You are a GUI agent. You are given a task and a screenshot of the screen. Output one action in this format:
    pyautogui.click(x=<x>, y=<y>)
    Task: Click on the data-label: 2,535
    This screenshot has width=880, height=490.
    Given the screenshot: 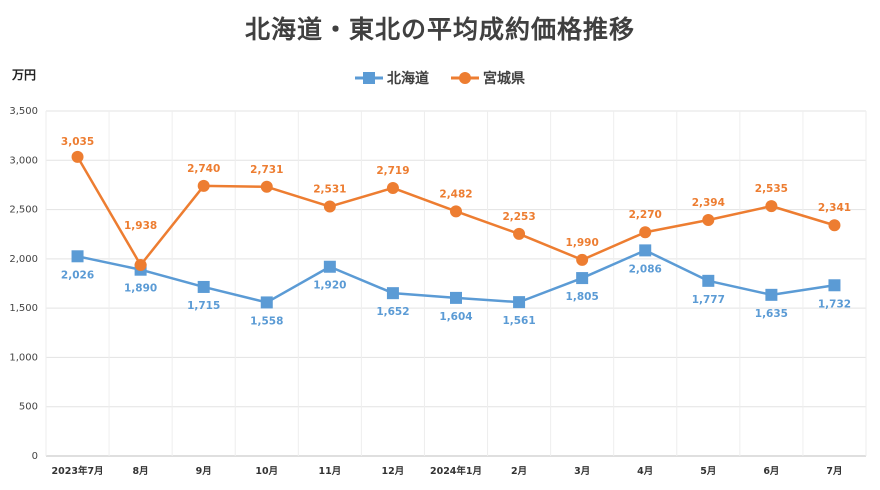 What is the action you would take?
    pyautogui.click(x=771, y=189)
    